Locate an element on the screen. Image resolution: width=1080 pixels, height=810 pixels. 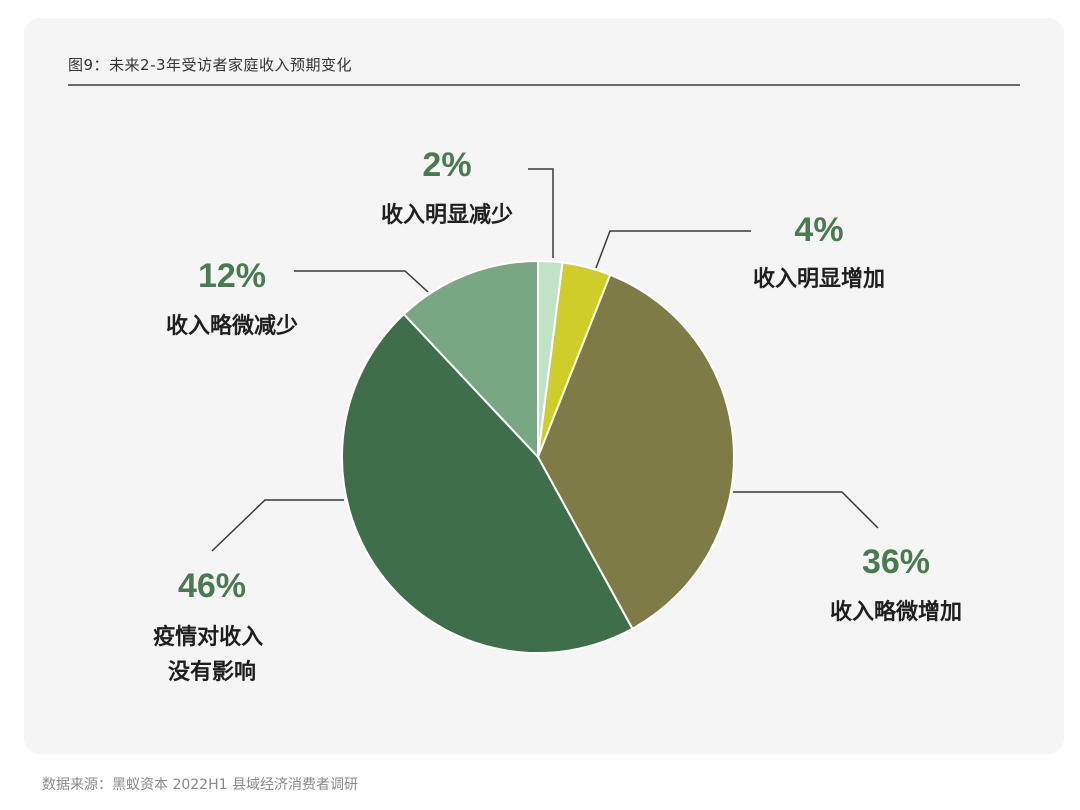
label-obvious-decrease: 收入明显减少 is located at coordinates (447, 215).